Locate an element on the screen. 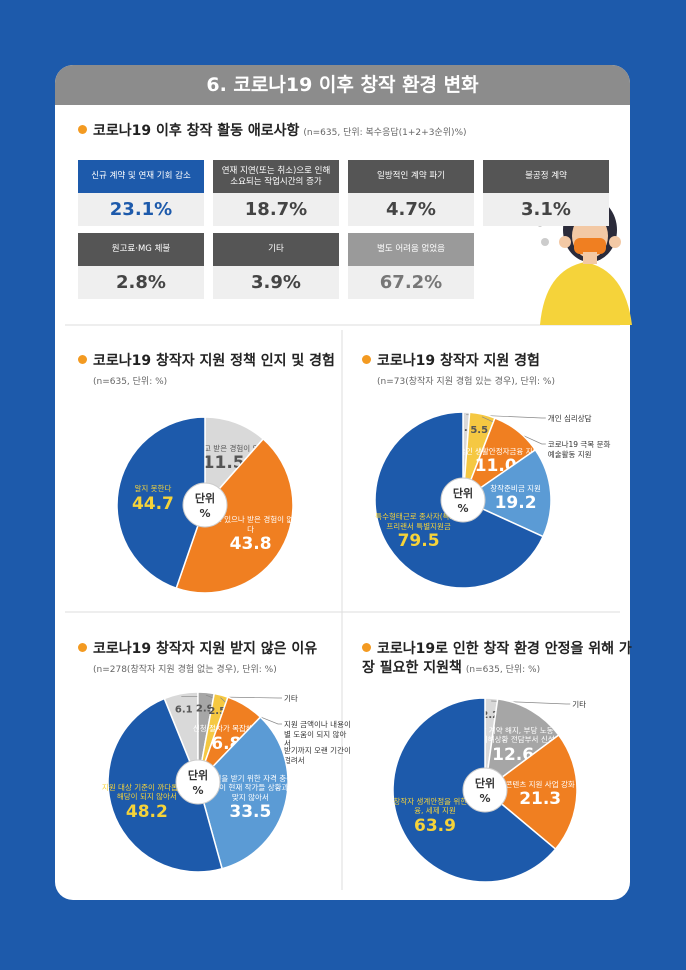  section-subtitle: (n=635, 단위: 복수응답(1+2+3순위)%) is located at coordinates (385, 133).